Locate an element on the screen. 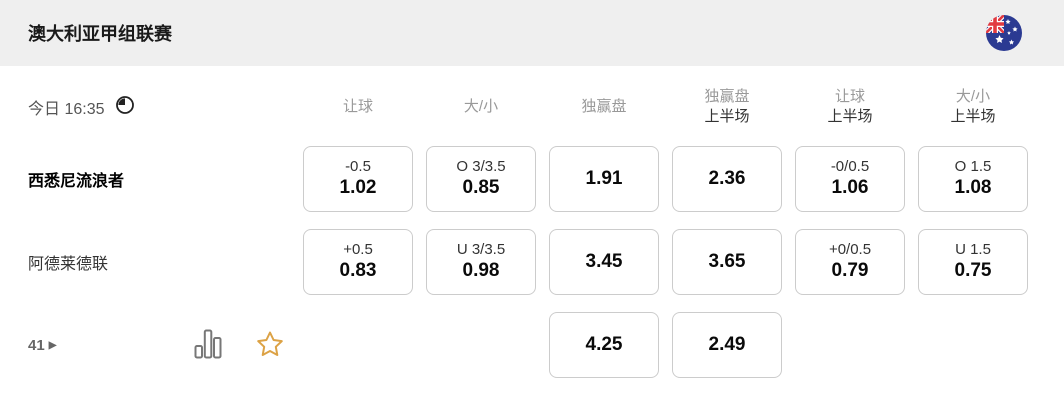 This screenshot has height=404, width=1064. team-name-away: 阿德莱德联 is located at coordinates (68, 264).